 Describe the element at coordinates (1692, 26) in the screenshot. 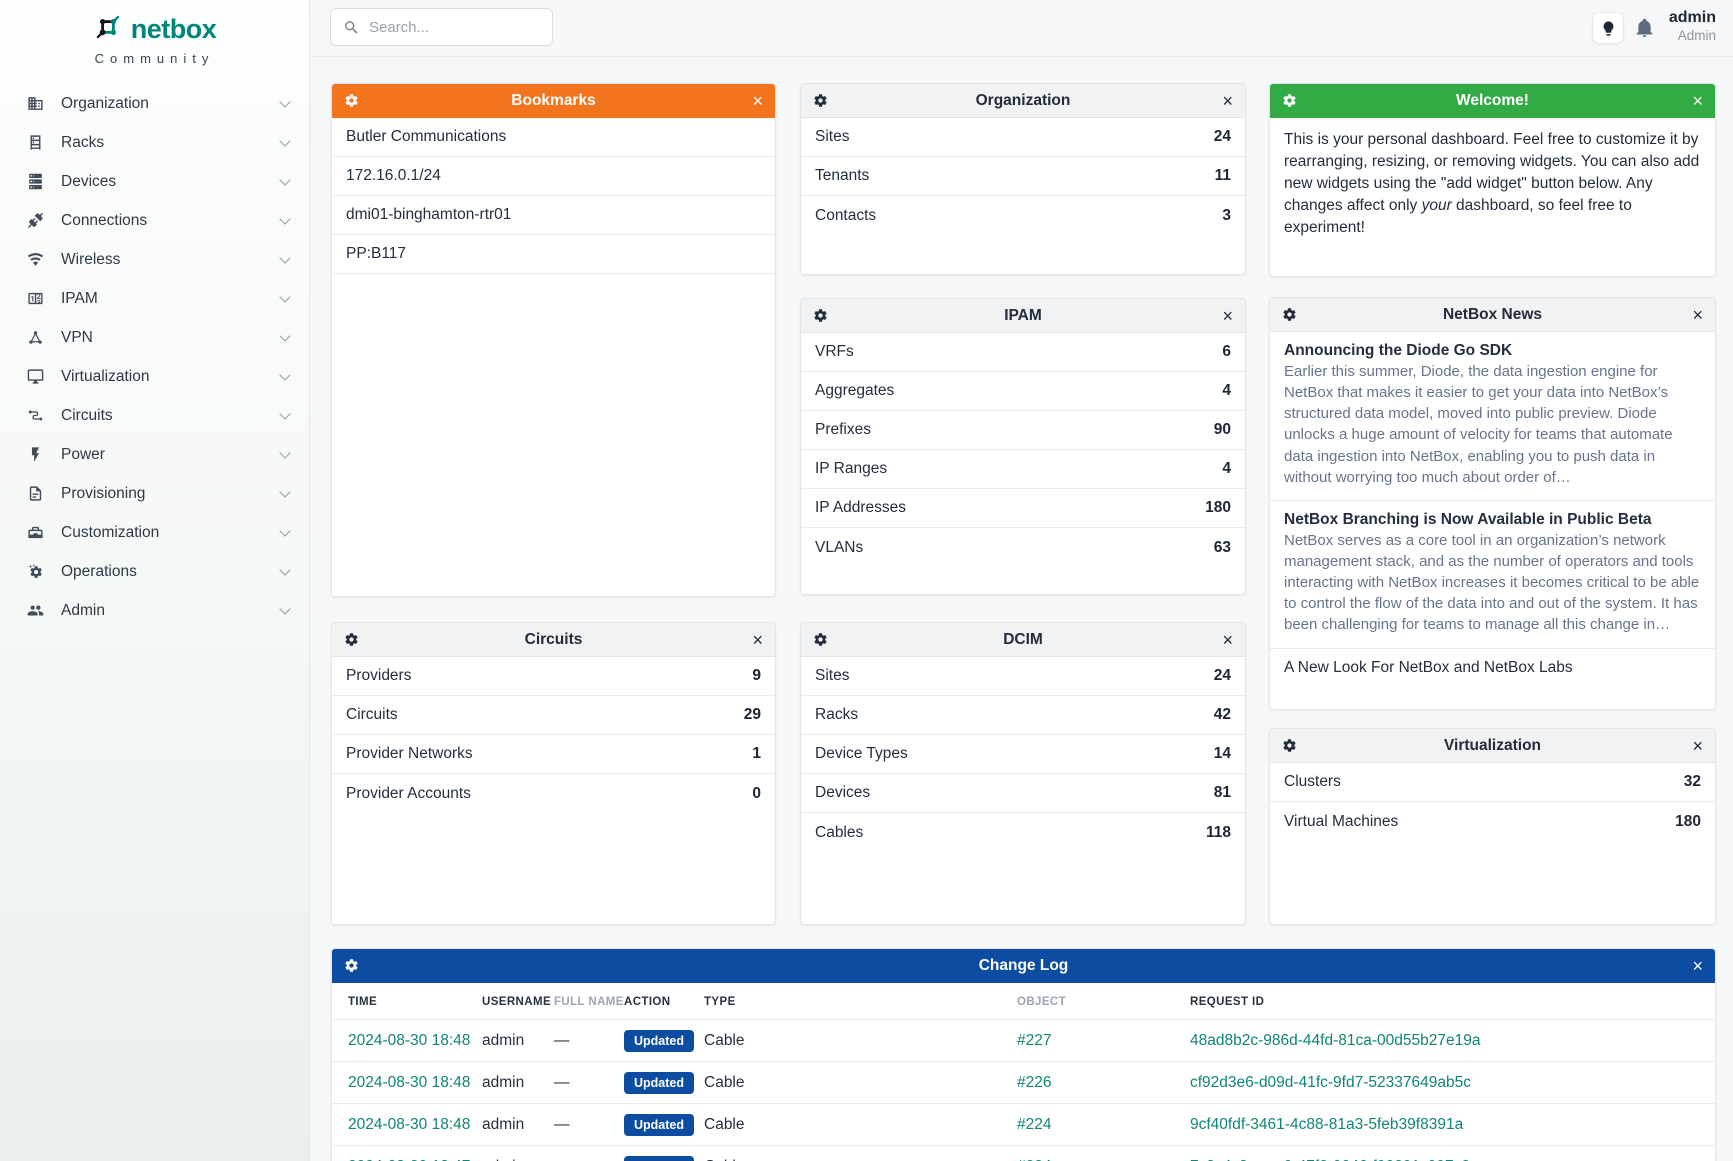

I see `user-menu: admin Admin` at that location.